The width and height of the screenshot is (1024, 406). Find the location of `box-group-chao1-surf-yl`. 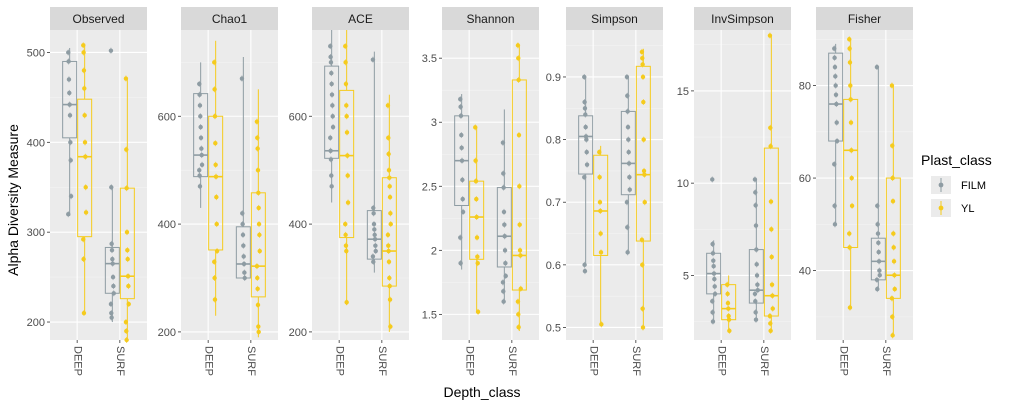

box-group-chao1-surf-yl is located at coordinates (258, 213).